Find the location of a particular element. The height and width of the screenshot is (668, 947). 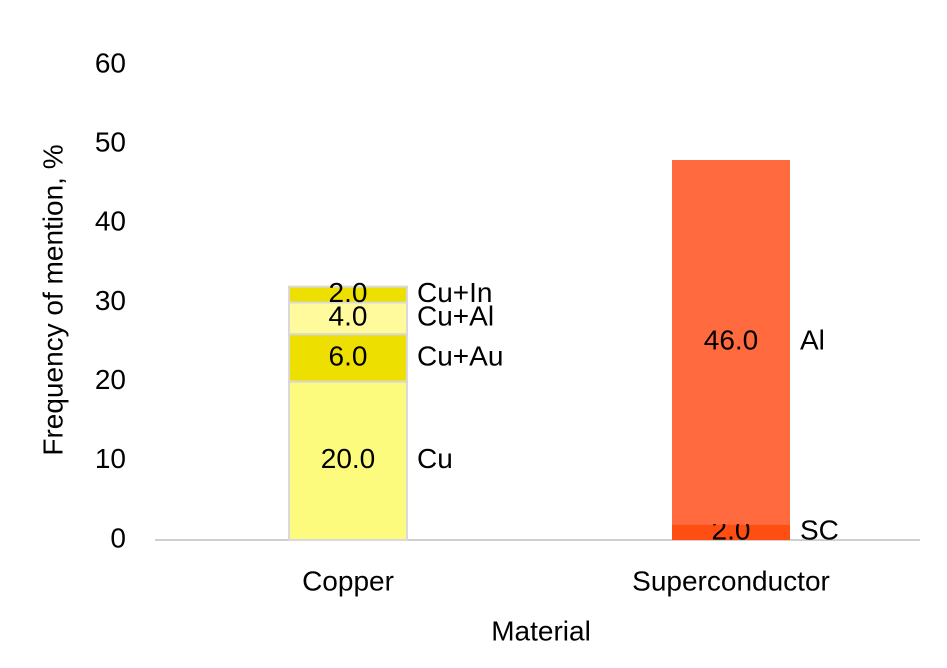

value-label: 6.0 is located at coordinates (348, 355).